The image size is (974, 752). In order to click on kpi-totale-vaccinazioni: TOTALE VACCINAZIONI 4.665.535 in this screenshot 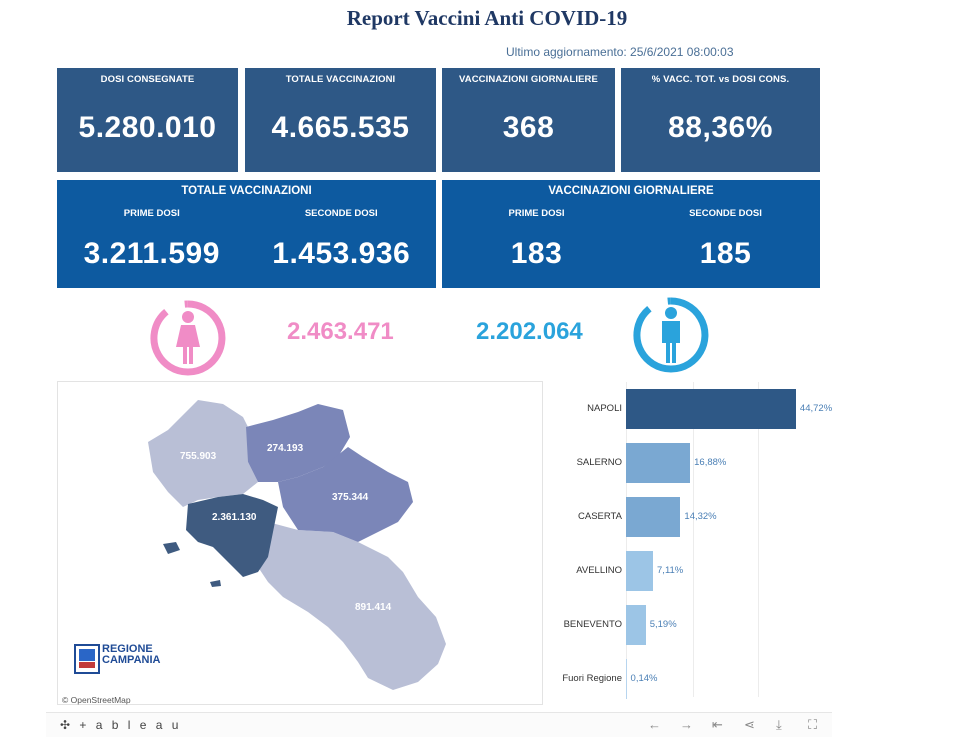, I will do `click(340, 120)`.